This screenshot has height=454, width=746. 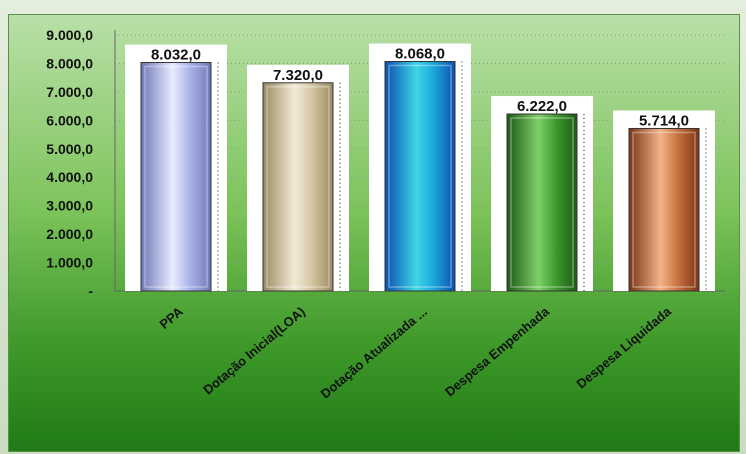 I want to click on data-label: 8.032,0, so click(x=176, y=55).